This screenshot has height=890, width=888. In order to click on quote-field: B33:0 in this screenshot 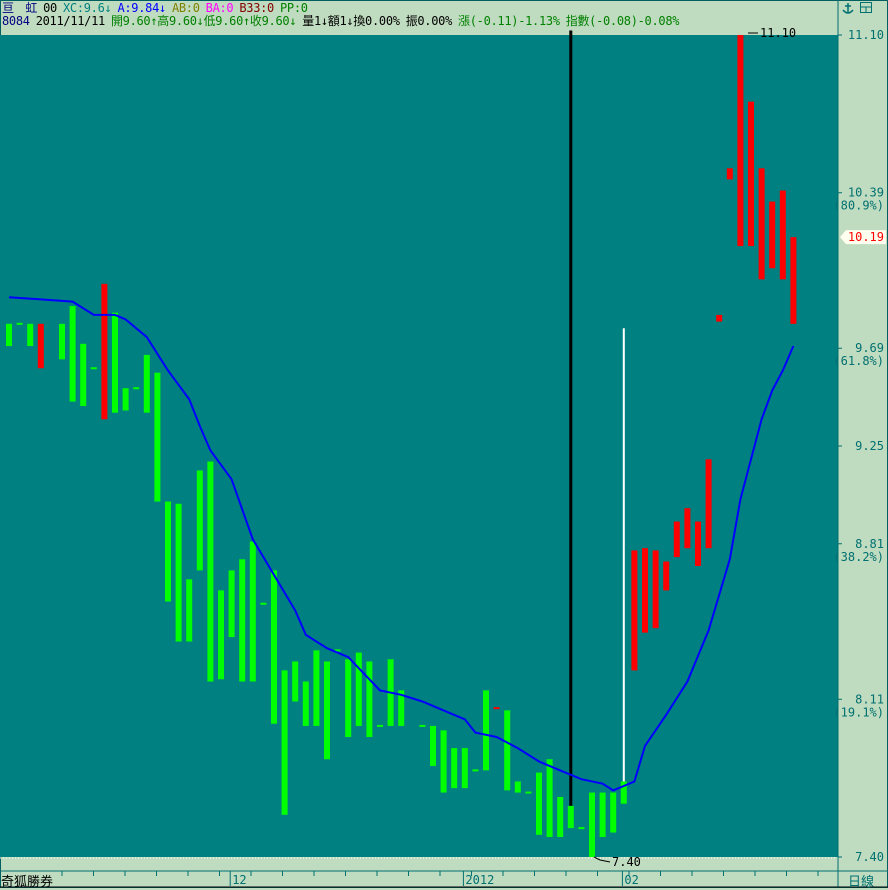, I will do `click(256, 8)`.